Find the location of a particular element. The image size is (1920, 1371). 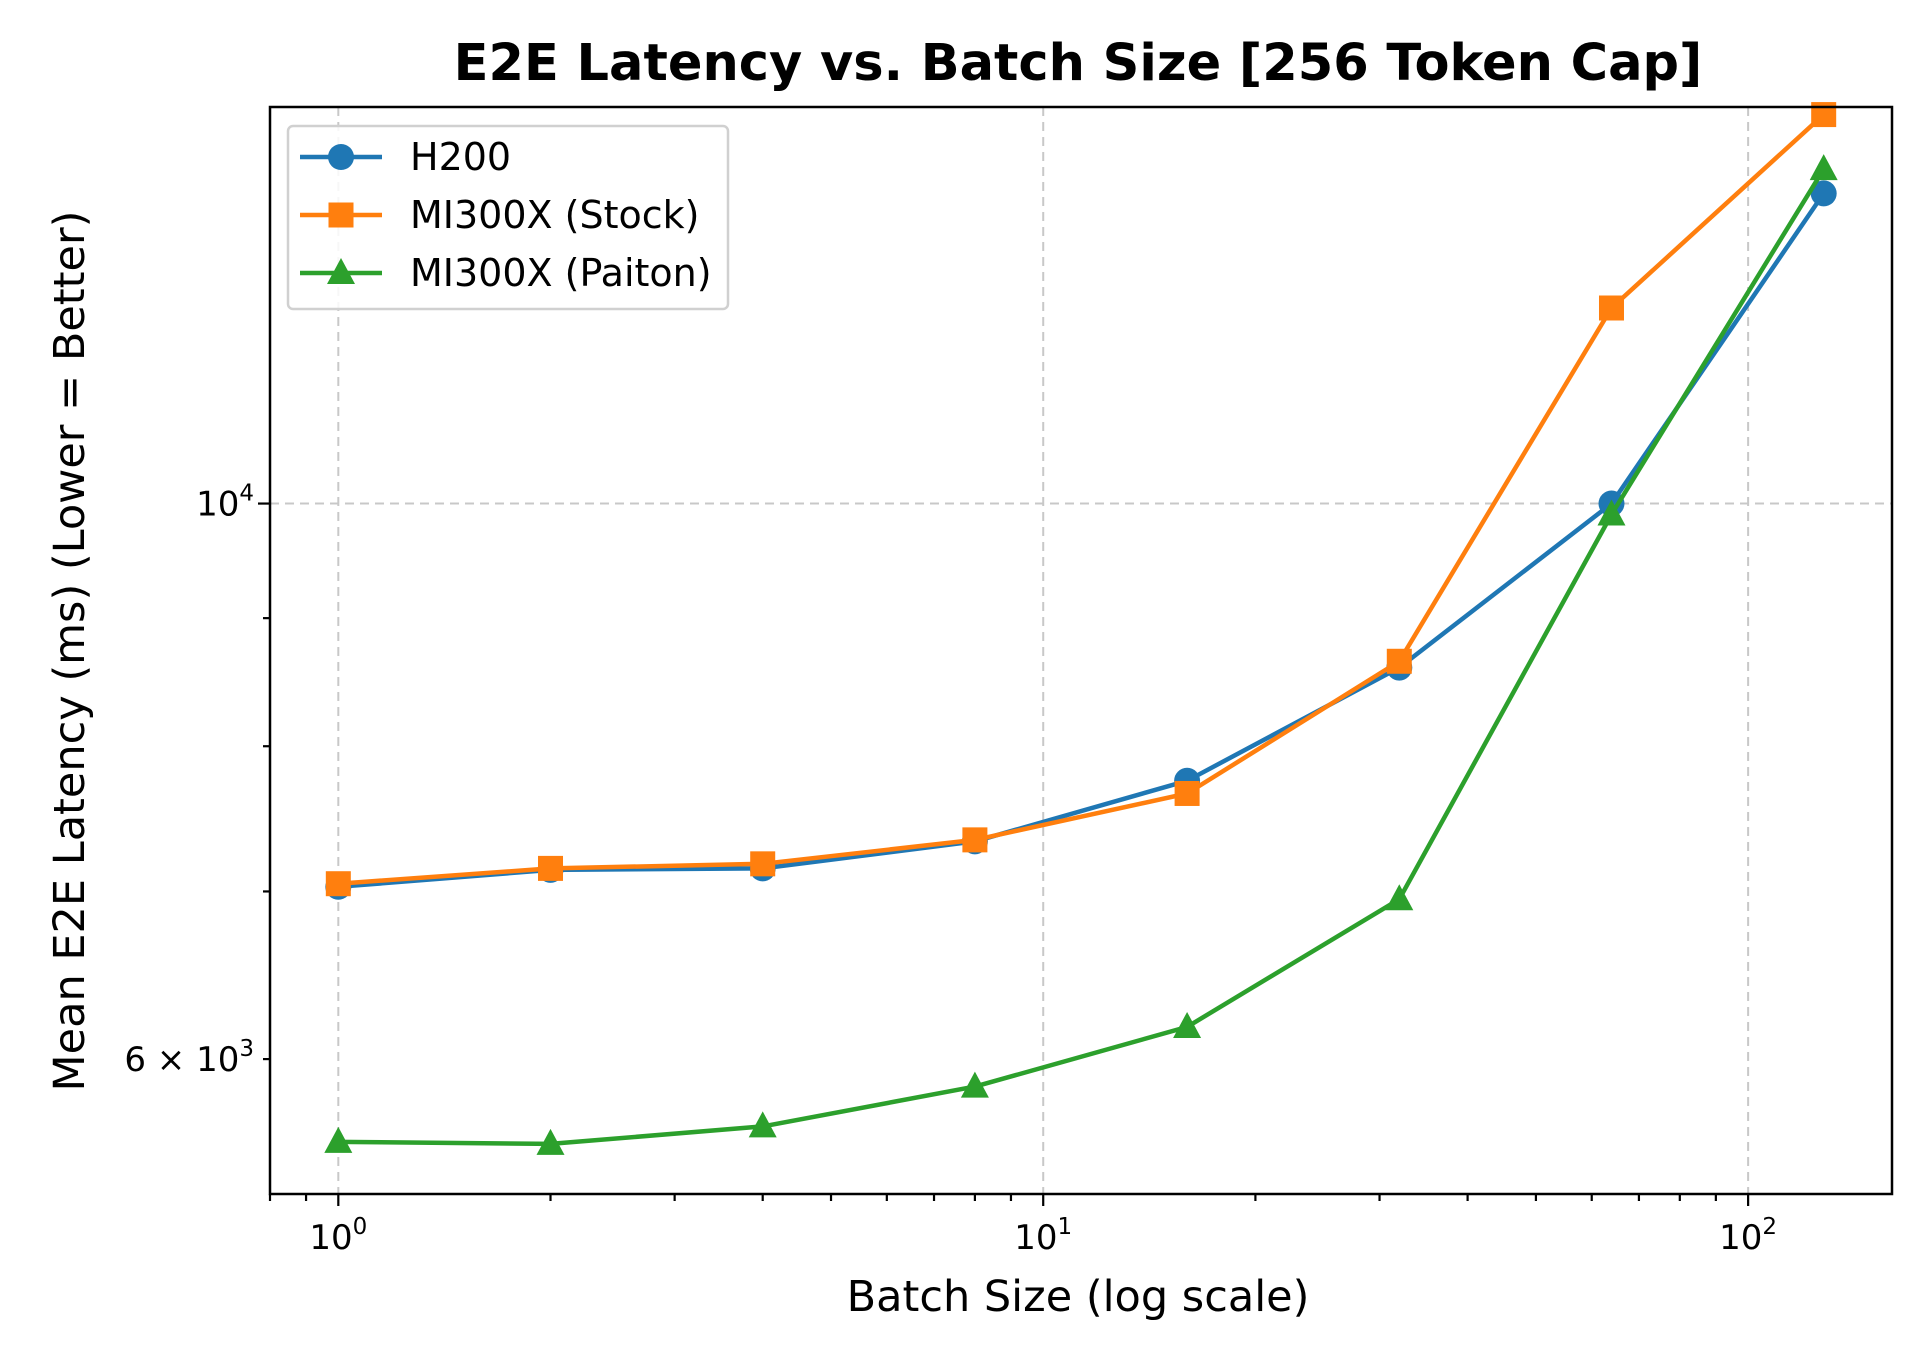

legend-label: MI300X (Paiton) is located at coordinates (561, 273).